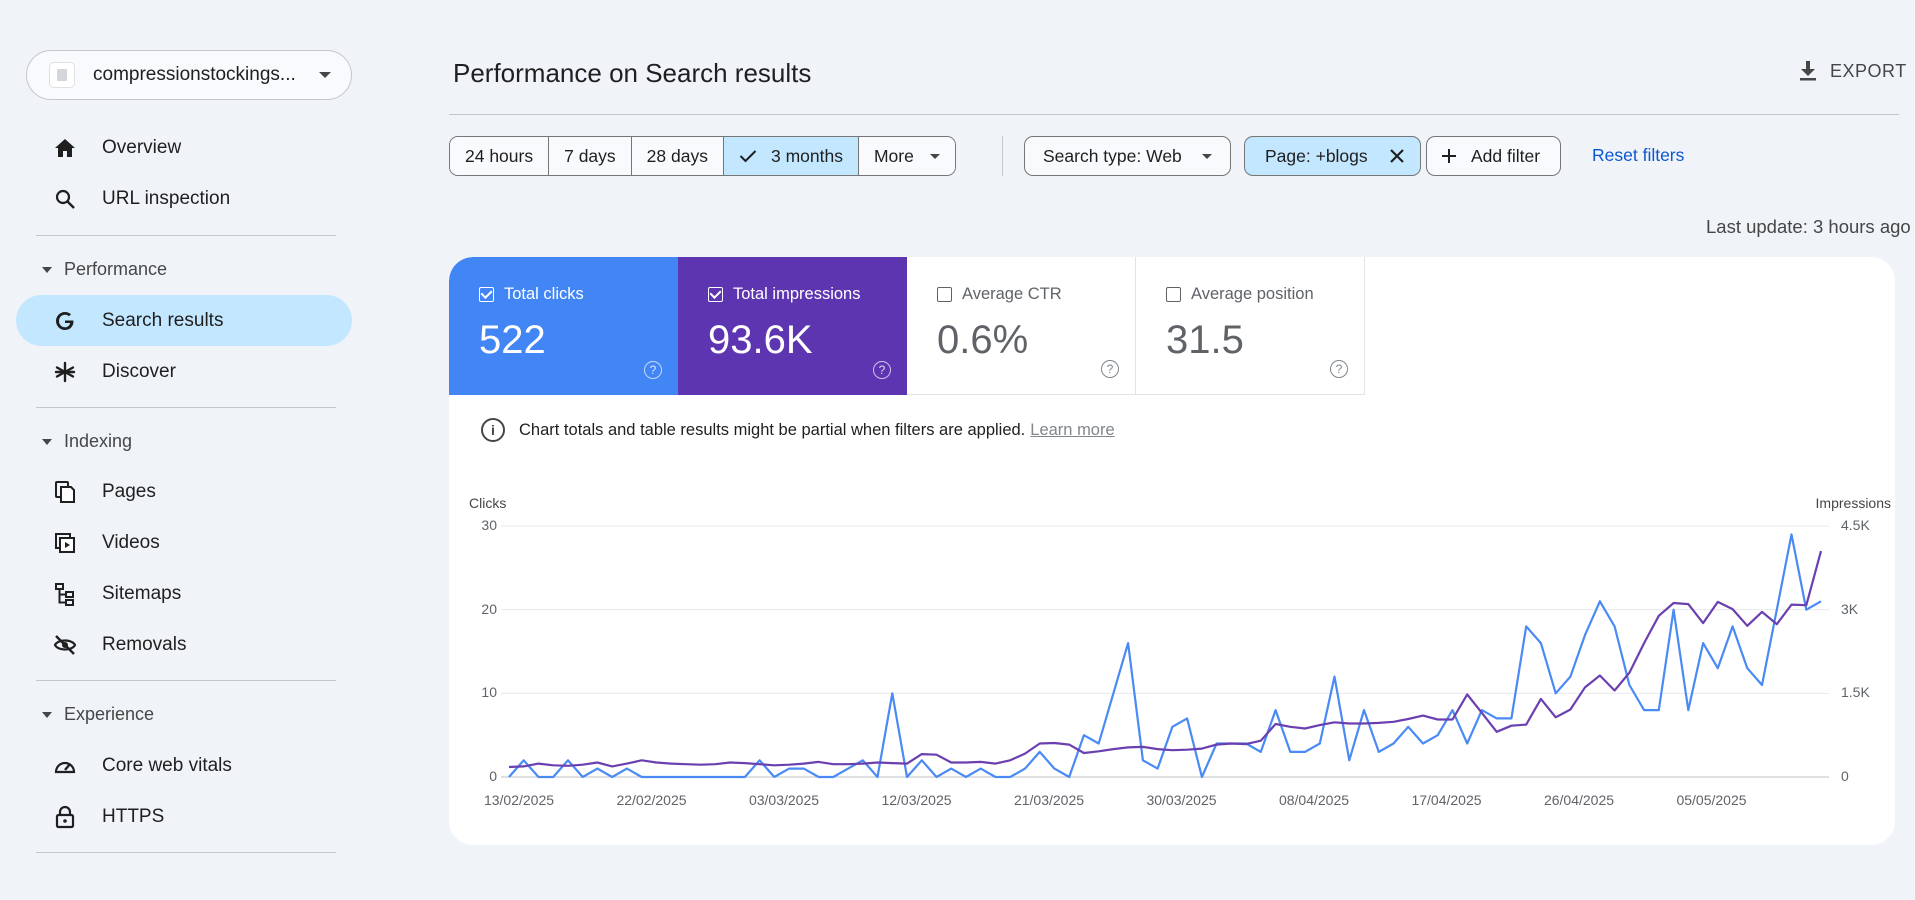 This screenshot has height=900, width=1915. Describe the element at coordinates (109, 714) in the screenshot. I see `section-label: Experience` at that location.